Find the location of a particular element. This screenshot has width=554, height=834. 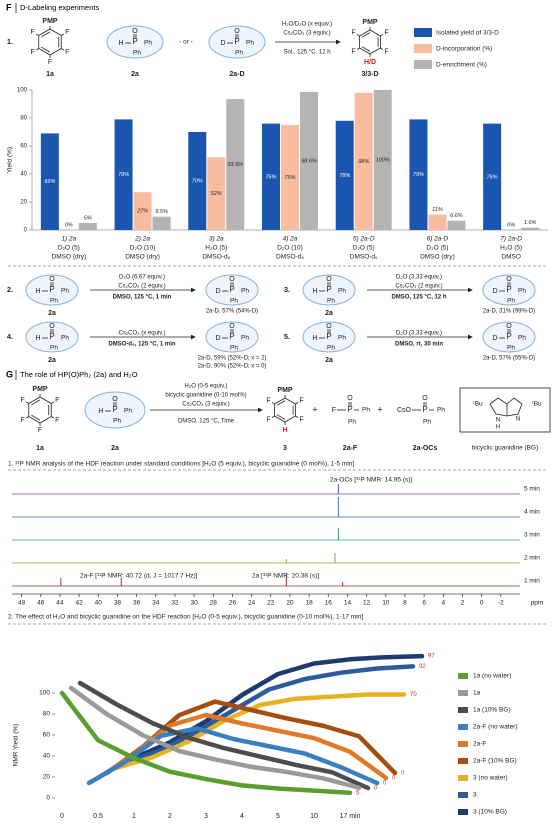

data-label: 76% is located at coordinates (492, 177).